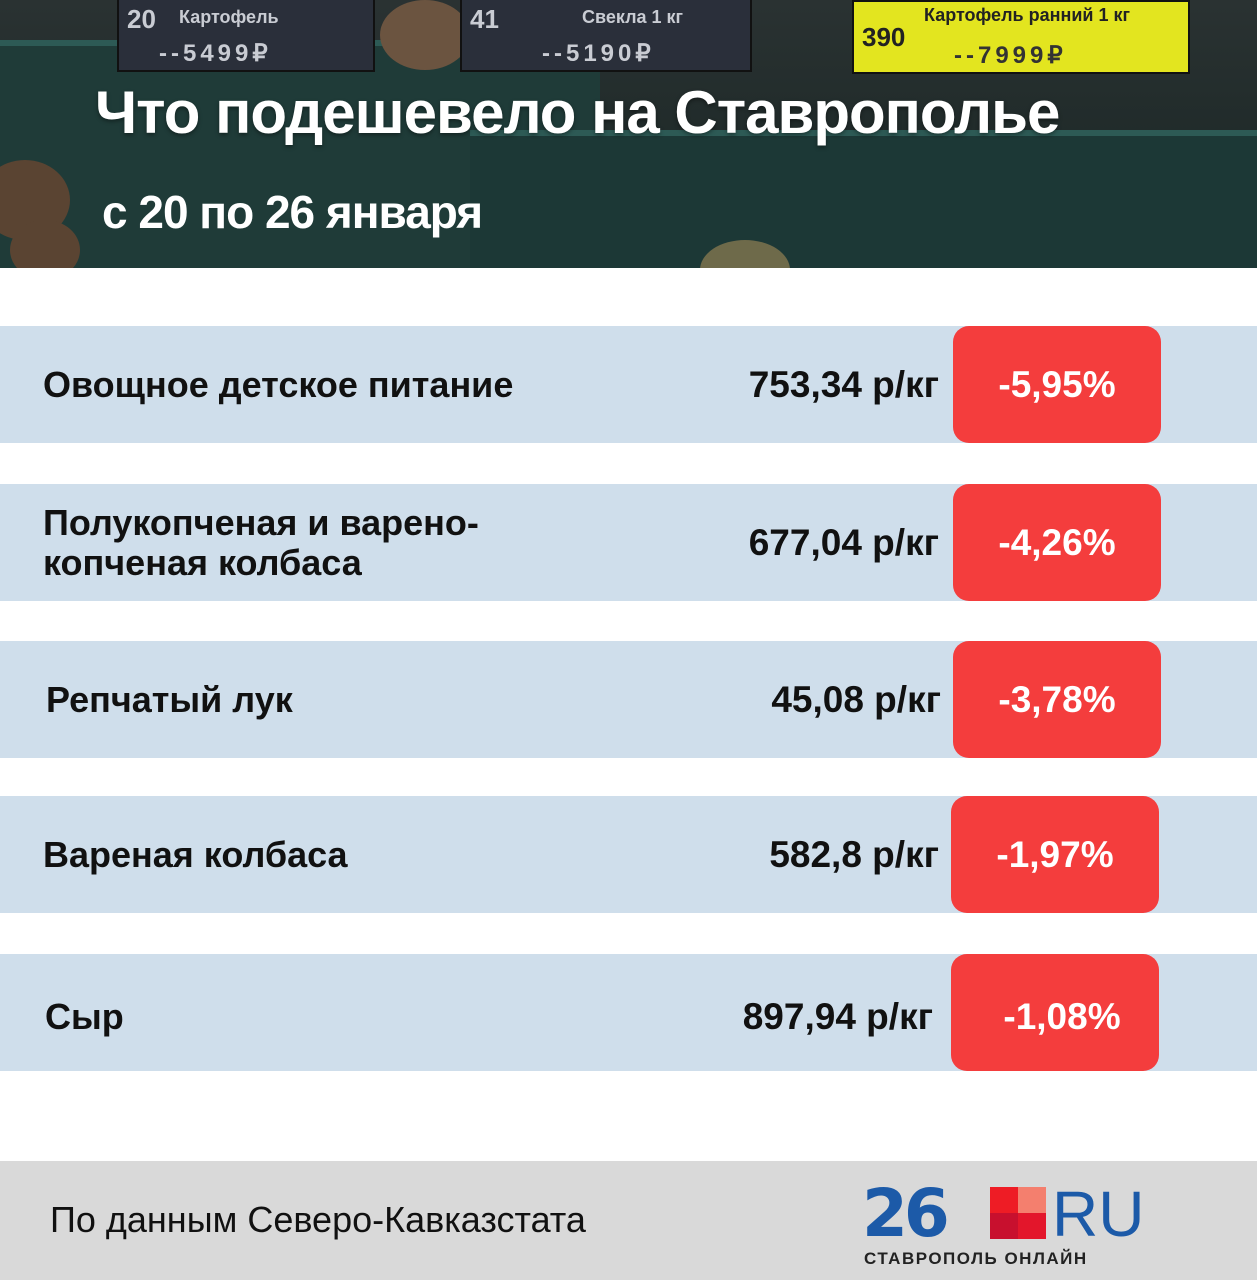 The image size is (1257, 1280). Describe the element at coordinates (628, 1012) in the screenshot. I see `table-row: Сыр 897,94 р/кг -1,08%` at that location.